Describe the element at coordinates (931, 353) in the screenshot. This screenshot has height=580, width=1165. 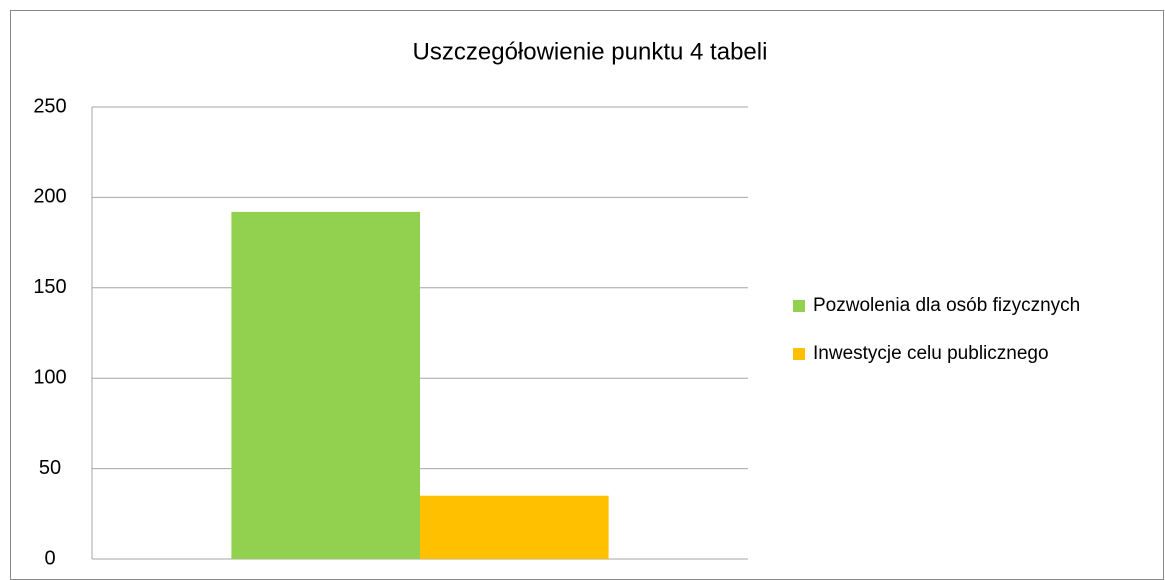
I see `legend-label: Inwestycje celu publicznego` at that location.